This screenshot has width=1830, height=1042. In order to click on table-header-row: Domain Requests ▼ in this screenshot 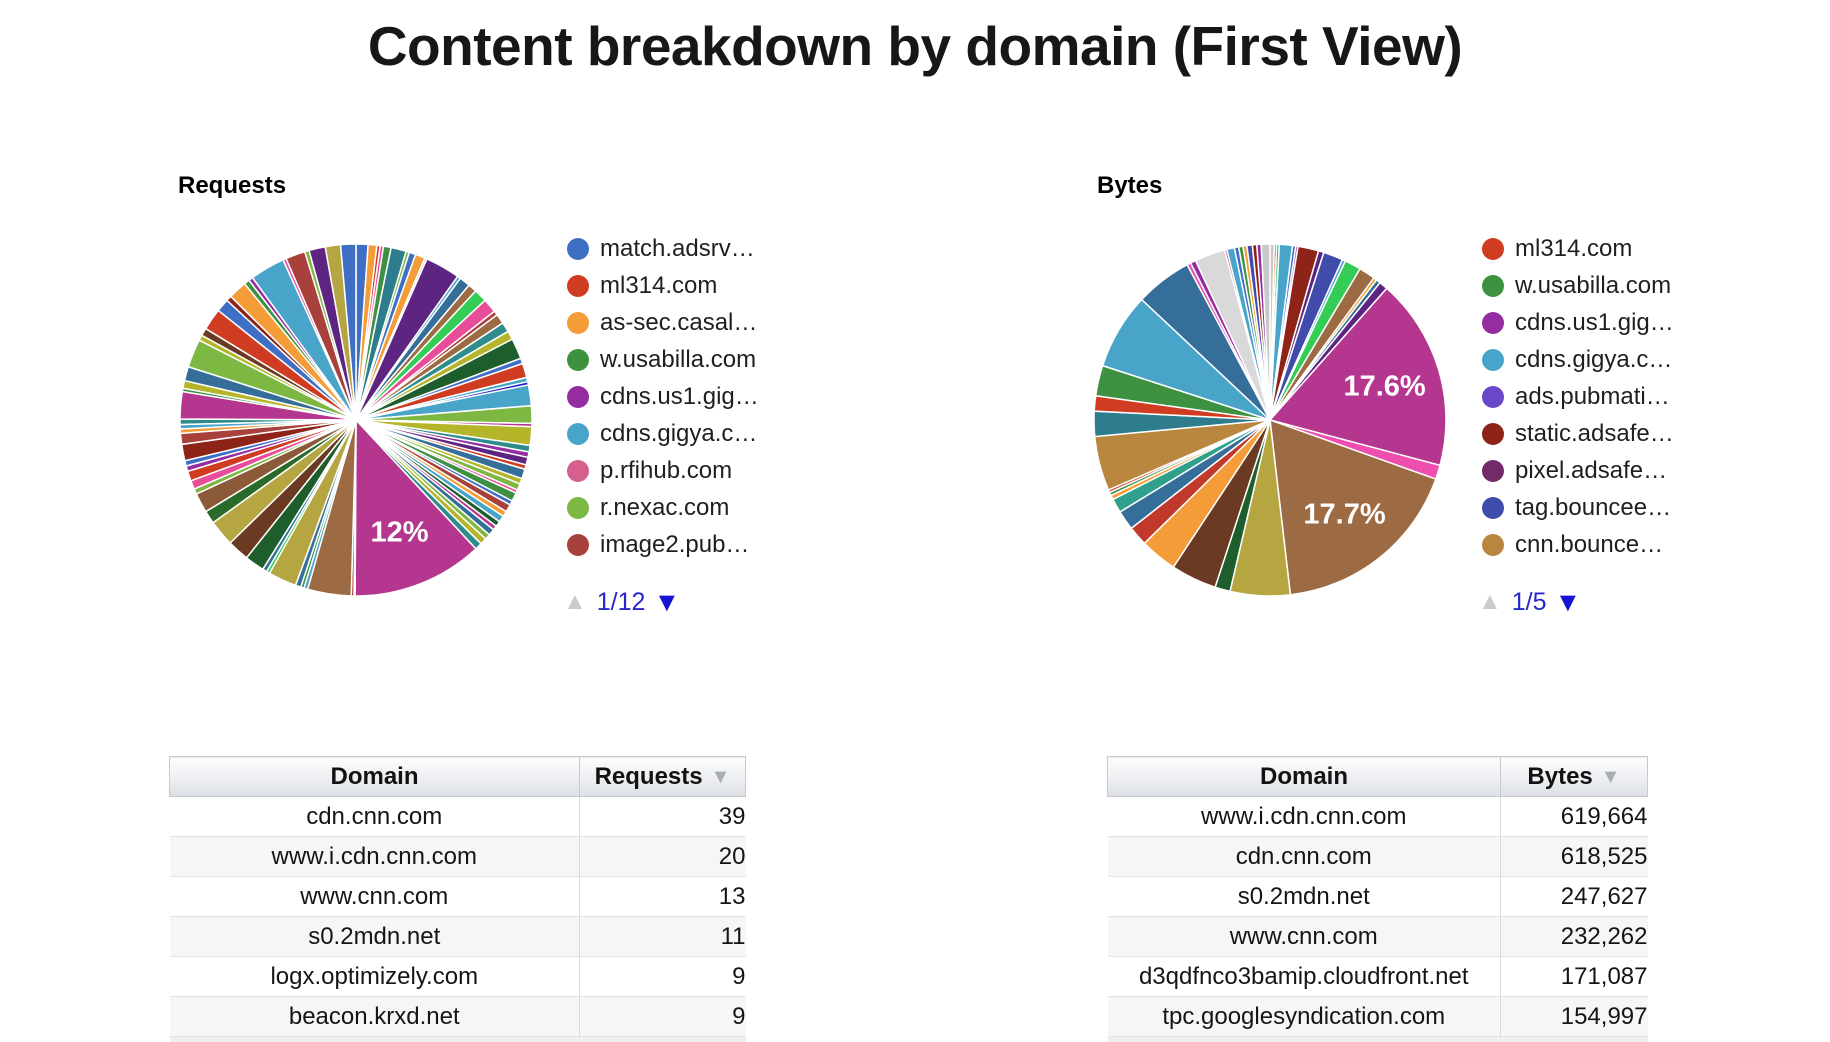, I will do `click(457, 776)`.